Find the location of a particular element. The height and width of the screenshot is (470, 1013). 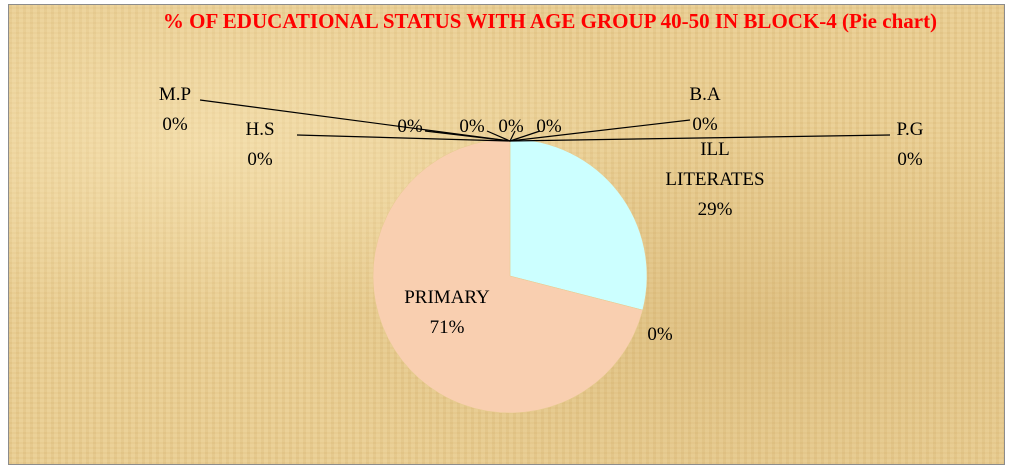

category-label: B.A is located at coordinates (705, 94).